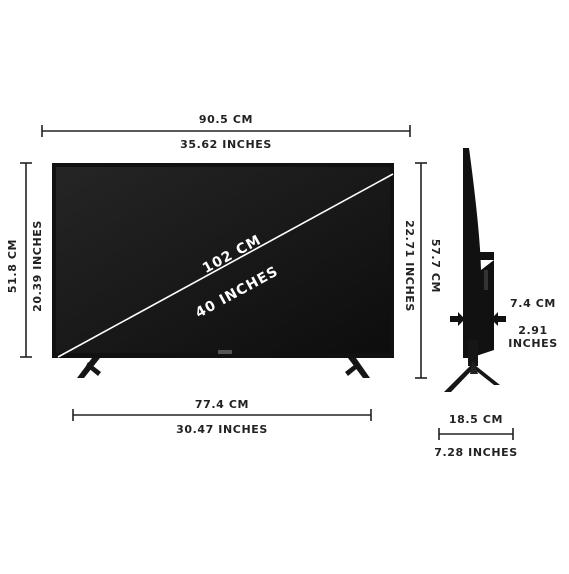 The image size is (569, 574). Describe the element at coordinates (93, 369) in the screenshot. I see `left-foot` at that location.